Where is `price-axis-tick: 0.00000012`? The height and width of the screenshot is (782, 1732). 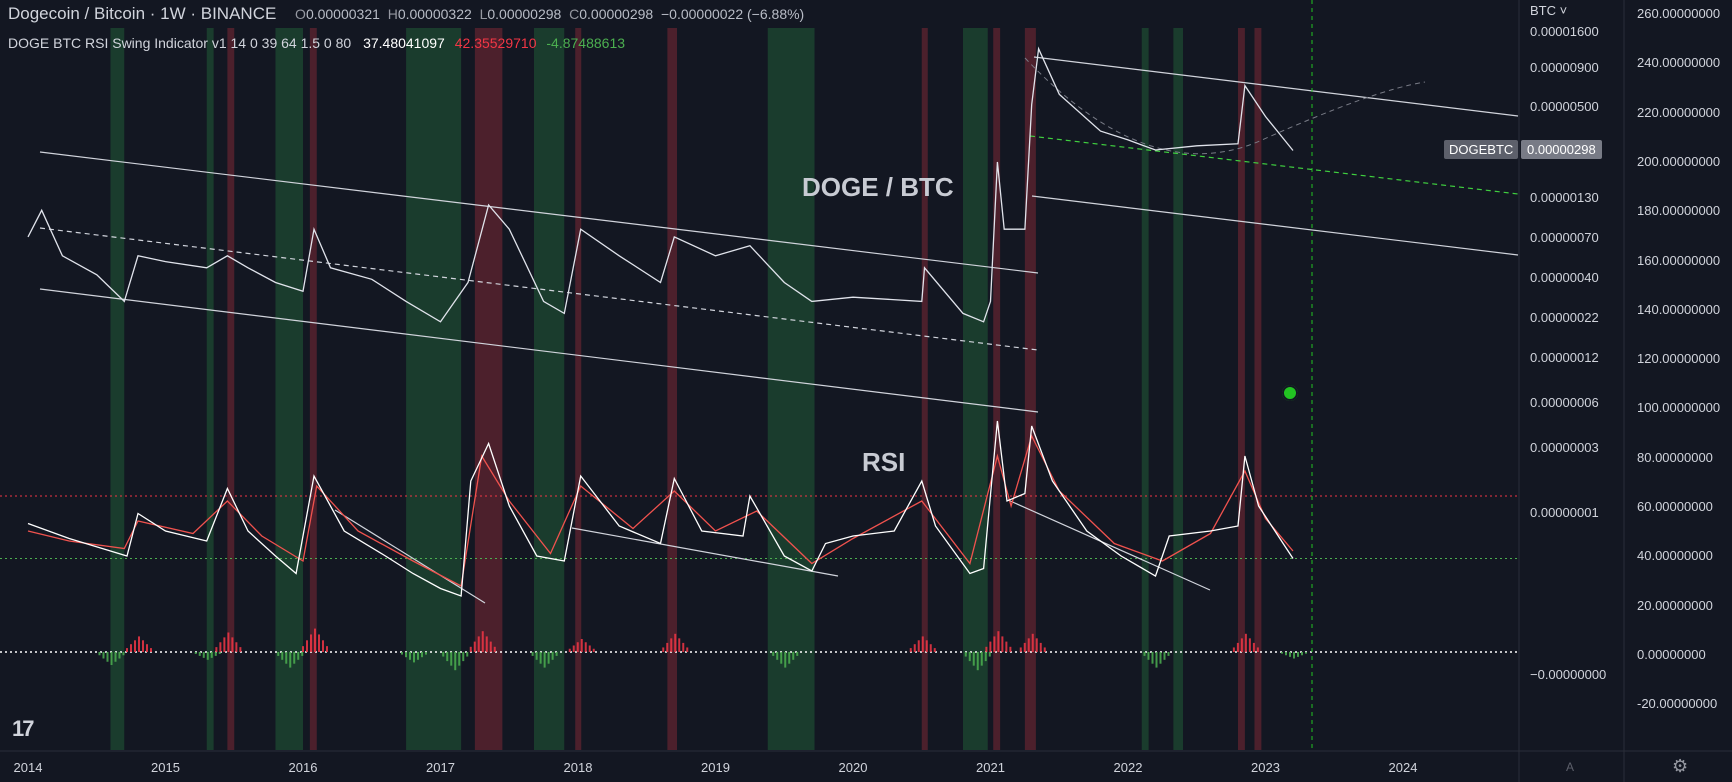
price-axis-tick: 0.00000012 is located at coordinates (1564, 357).